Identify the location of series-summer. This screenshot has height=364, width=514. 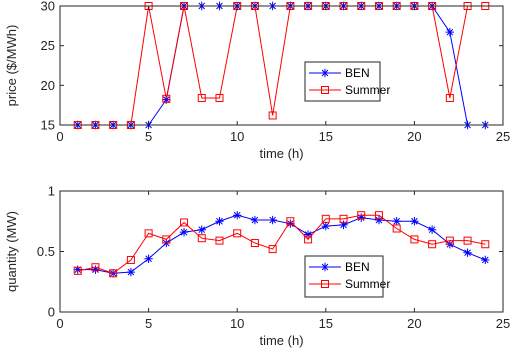
(281, 244).